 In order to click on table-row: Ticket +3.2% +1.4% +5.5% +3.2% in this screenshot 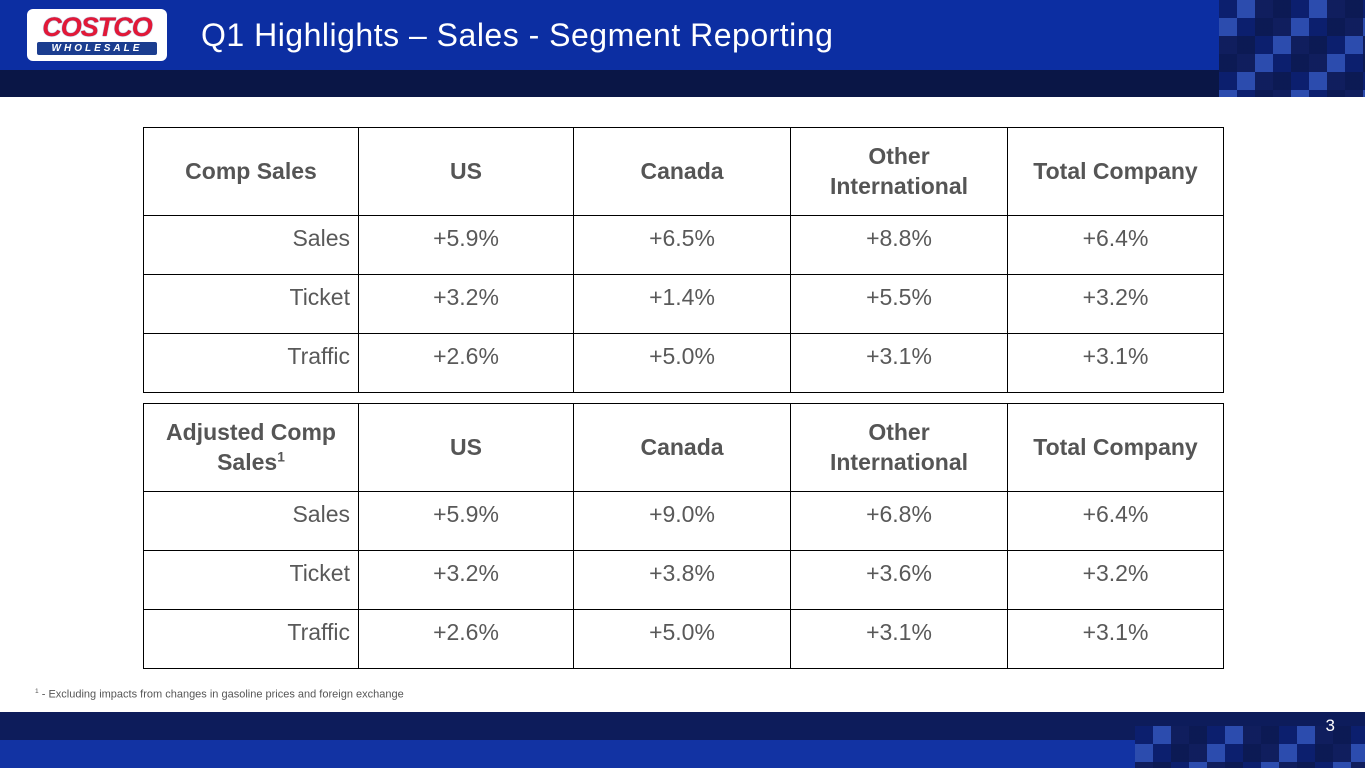, I will do `click(683, 304)`.